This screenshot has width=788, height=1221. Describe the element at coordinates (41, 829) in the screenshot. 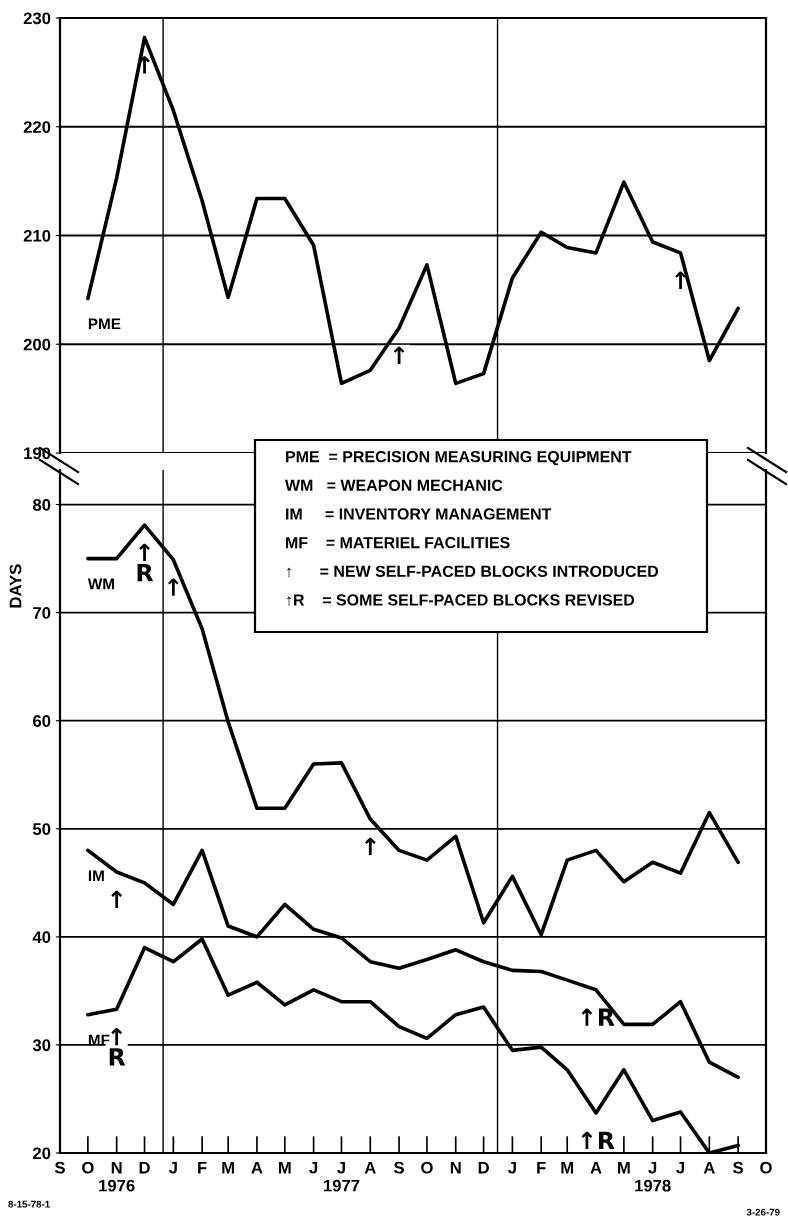

I see `y-tick-label: 50` at that location.